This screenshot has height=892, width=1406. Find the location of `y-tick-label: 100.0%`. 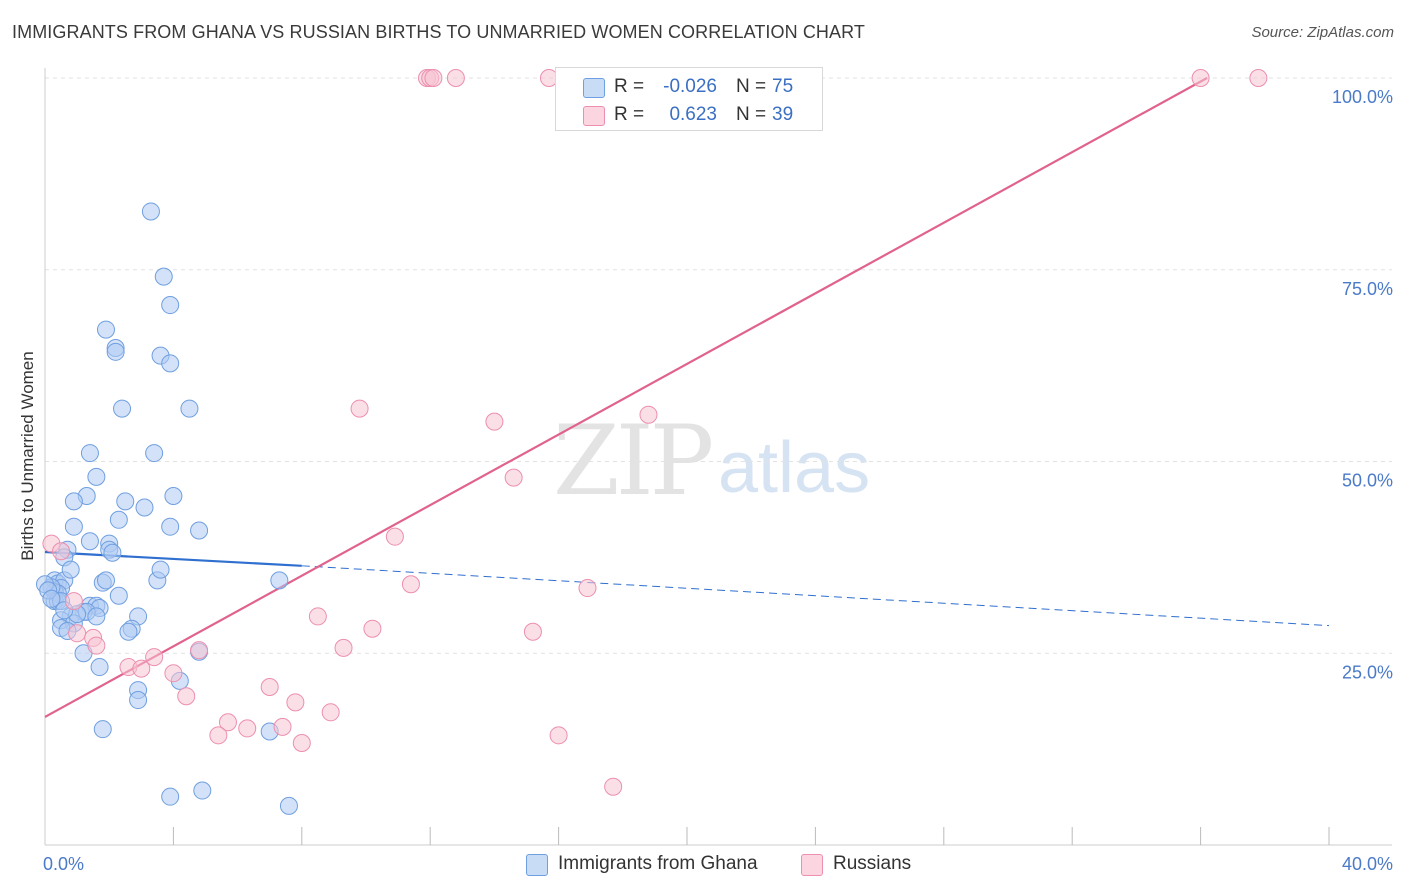

y-tick-label: 100.0% is located at coordinates (1362, 97).